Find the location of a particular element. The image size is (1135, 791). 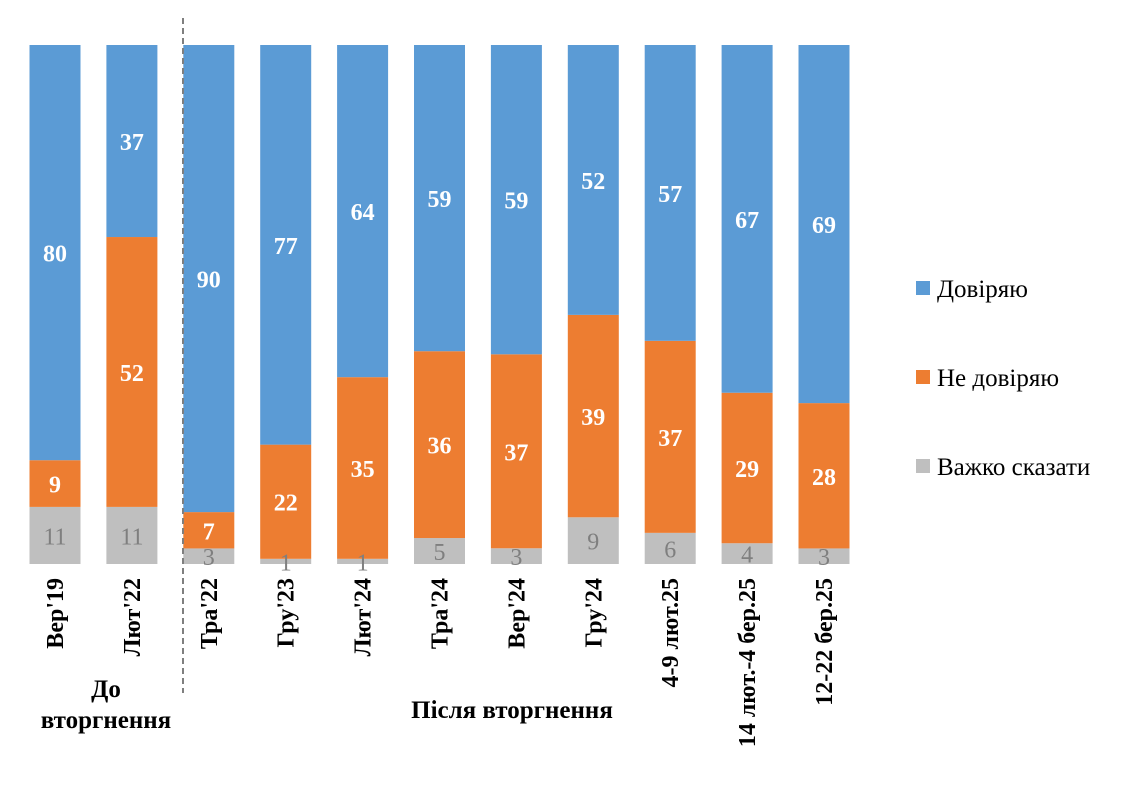

value-label-довіряю-10: 69 is located at coordinates (824, 226).